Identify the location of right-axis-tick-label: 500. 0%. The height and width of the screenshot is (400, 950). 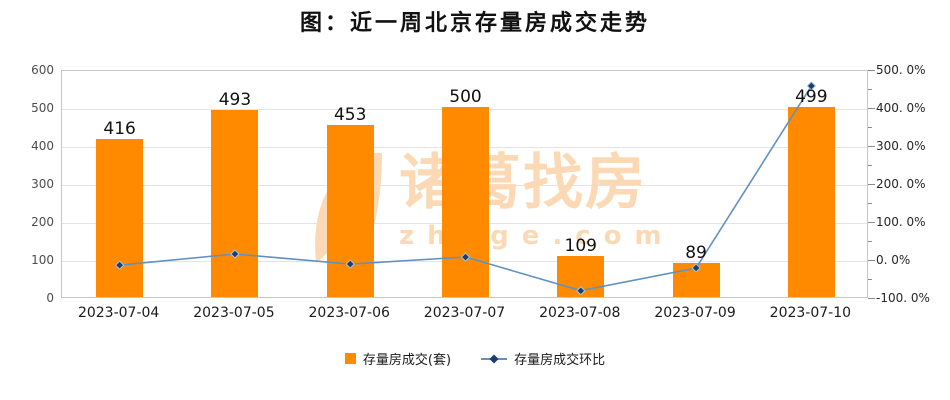
(901, 70).